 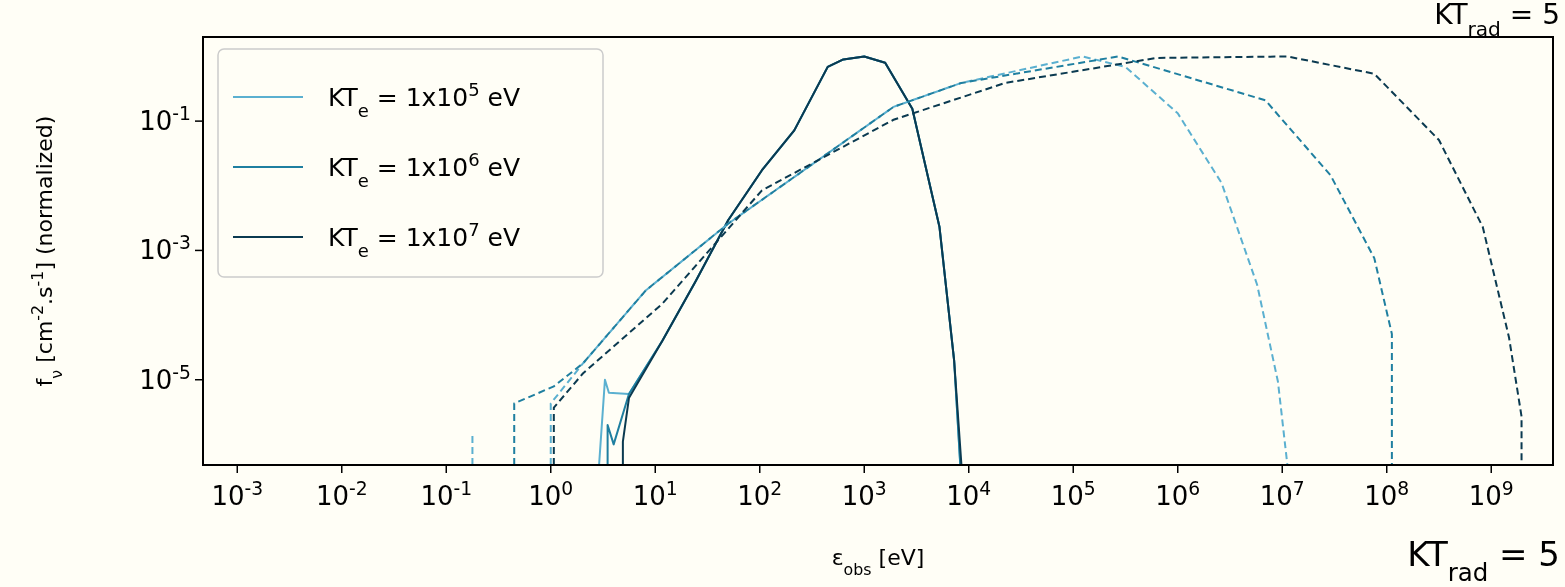 What do you see at coordinates (878, 562) in the screenshot?
I see `x-axis-title: ε$_{obs}$ [eV]` at bounding box center [878, 562].